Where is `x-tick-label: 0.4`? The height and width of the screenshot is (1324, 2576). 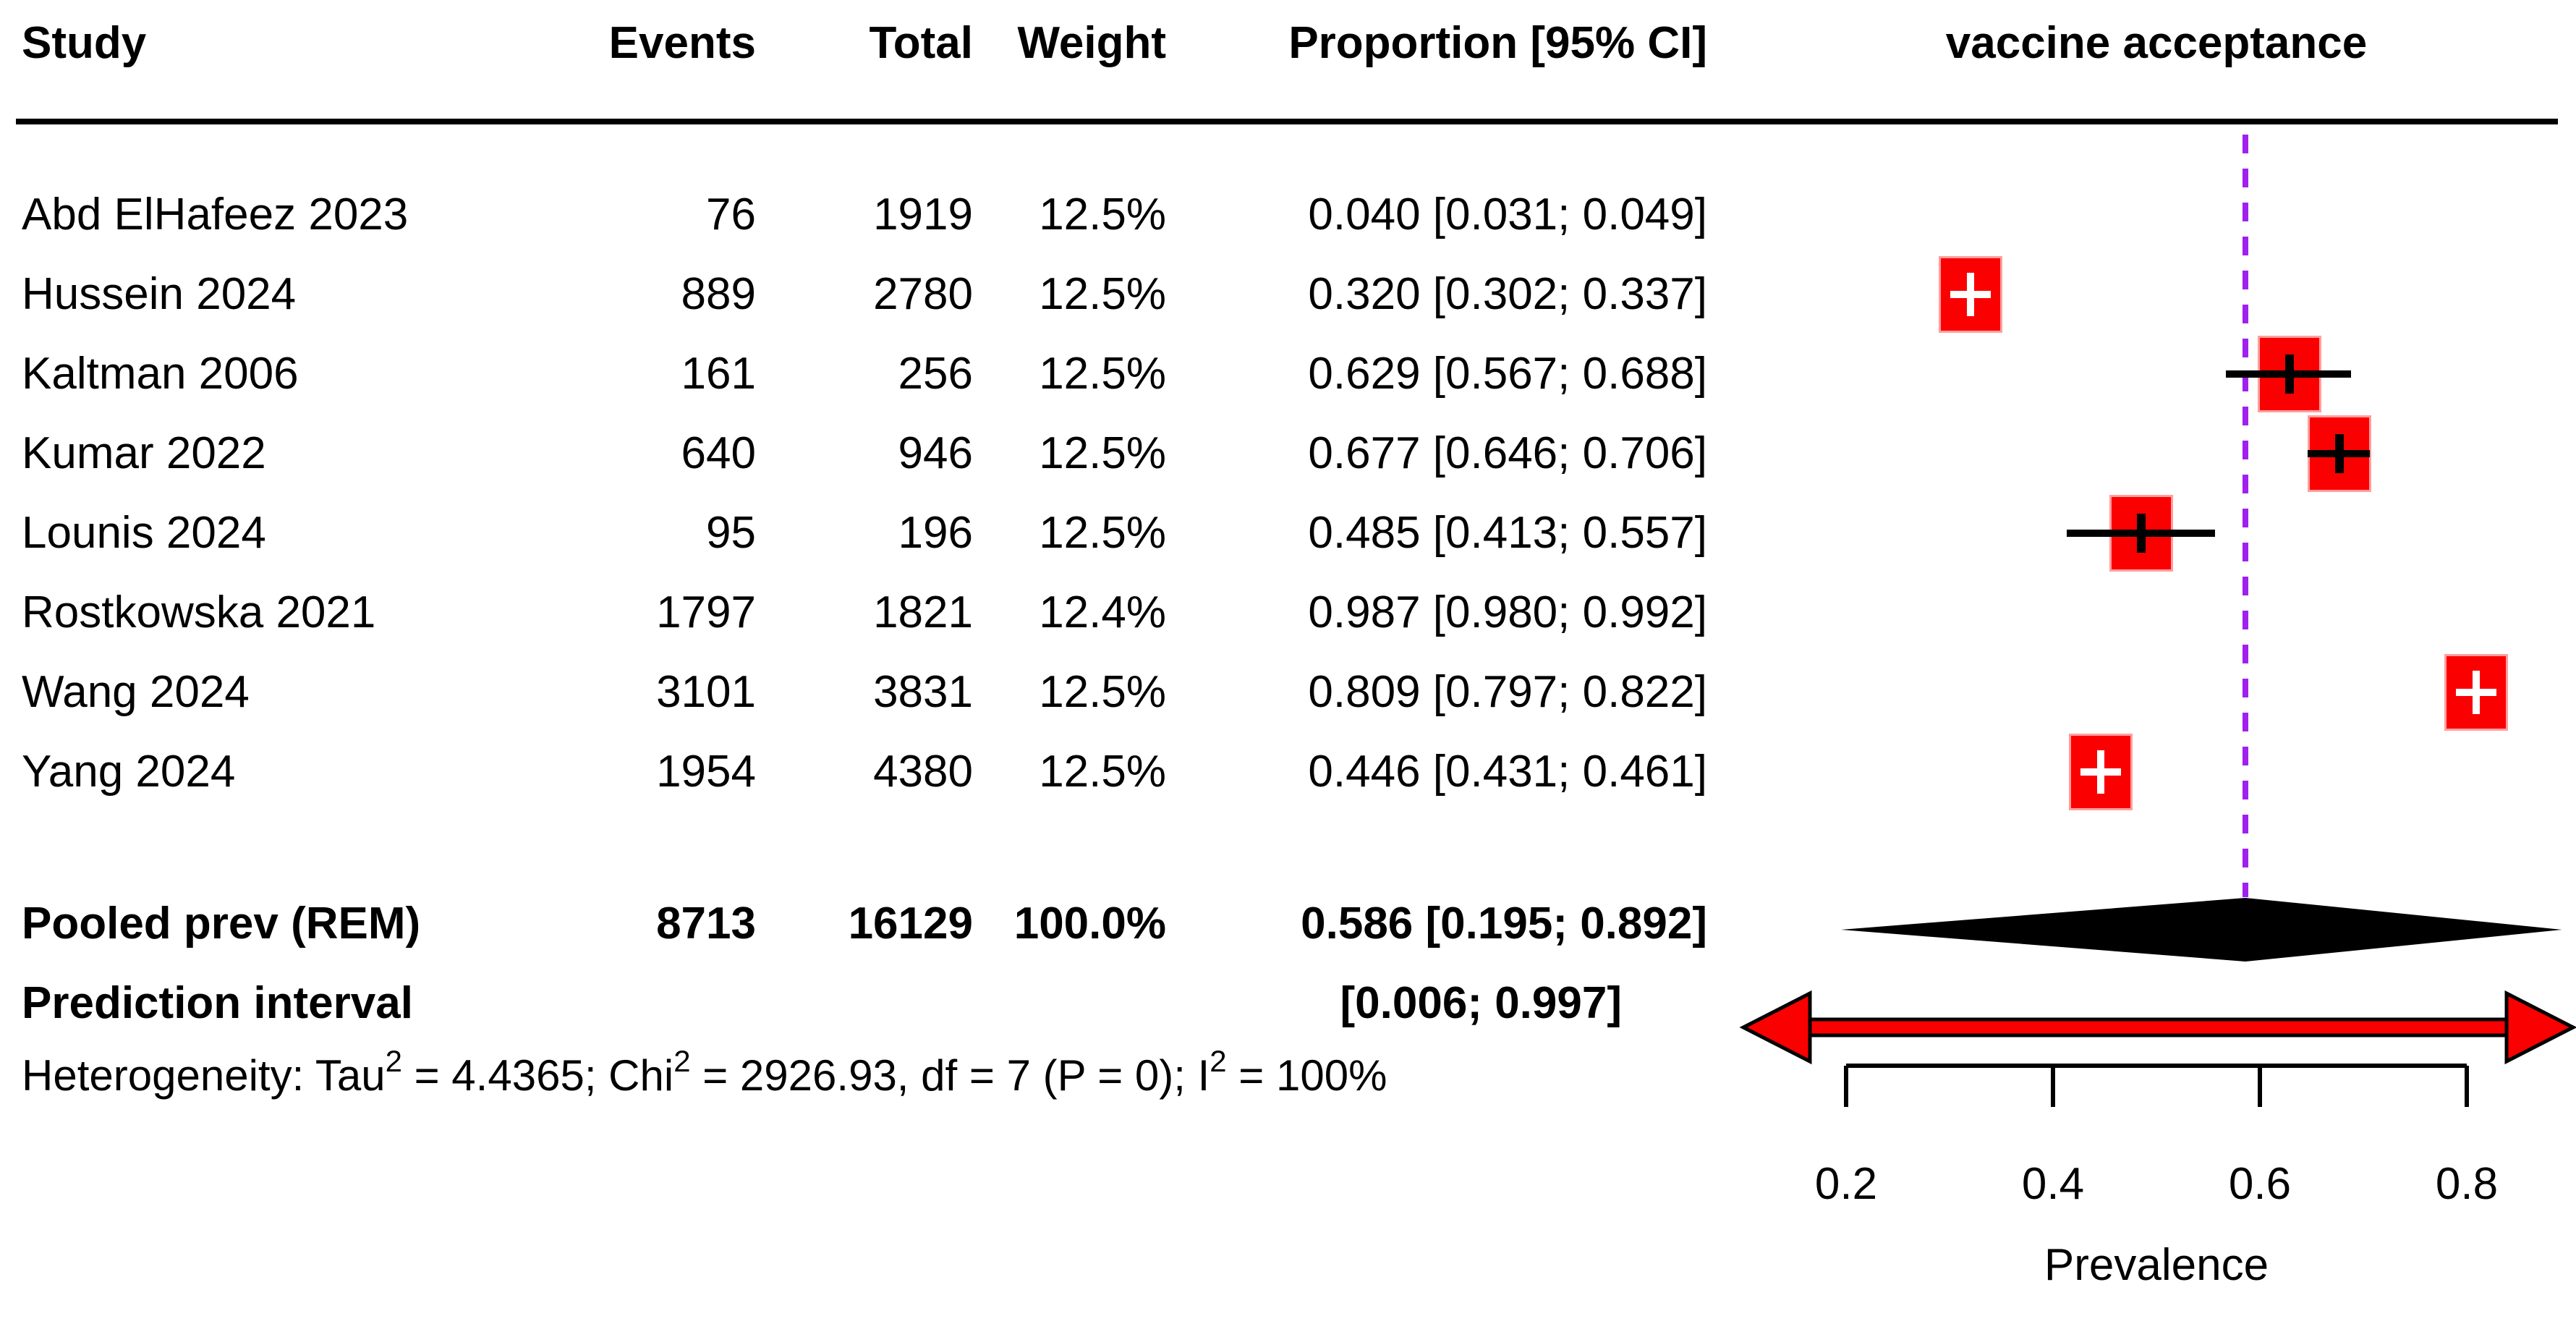 x-tick-label: 0.4 is located at coordinates (2053, 1184).